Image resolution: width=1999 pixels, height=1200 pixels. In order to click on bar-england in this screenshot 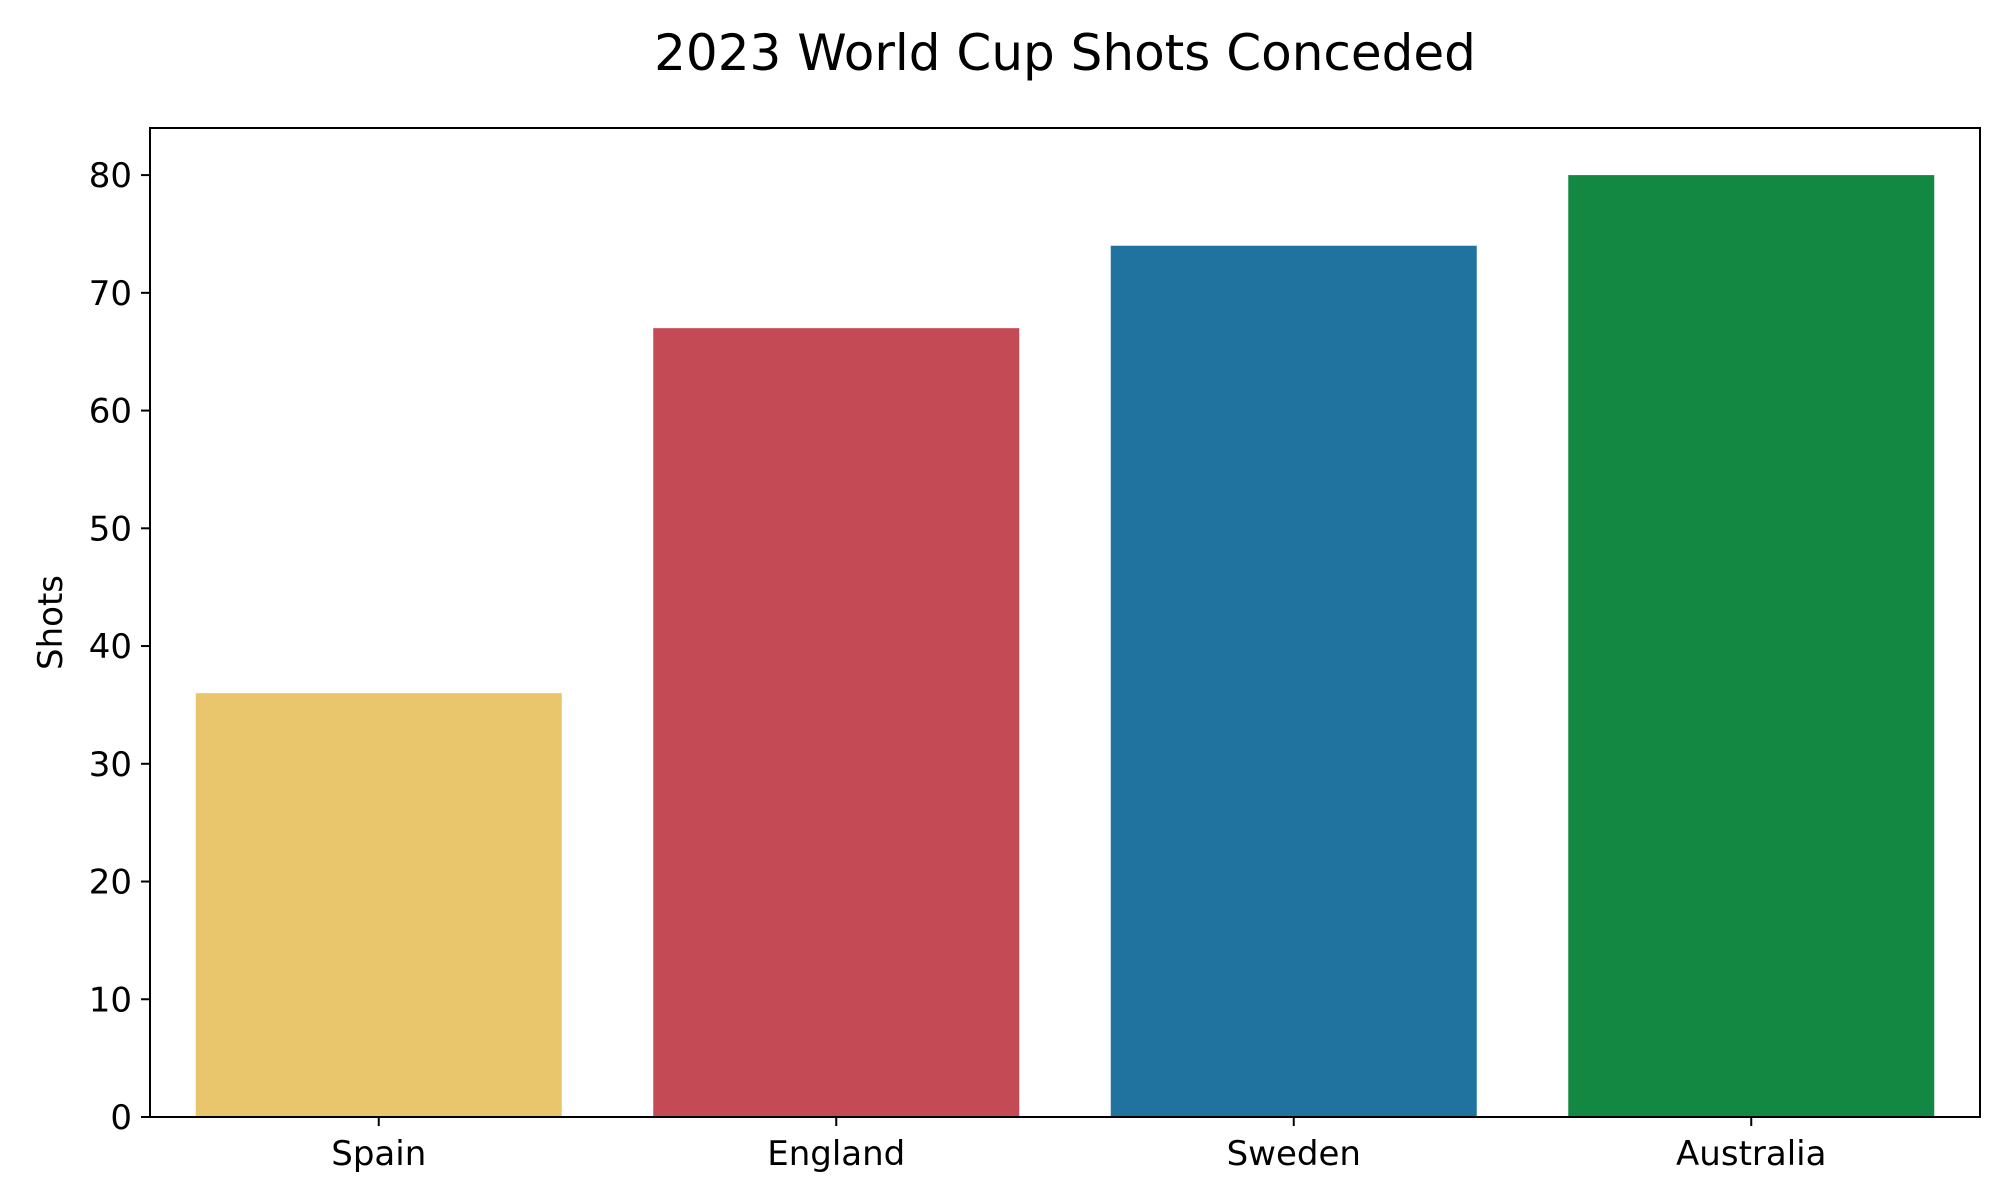, I will do `click(836, 722)`.